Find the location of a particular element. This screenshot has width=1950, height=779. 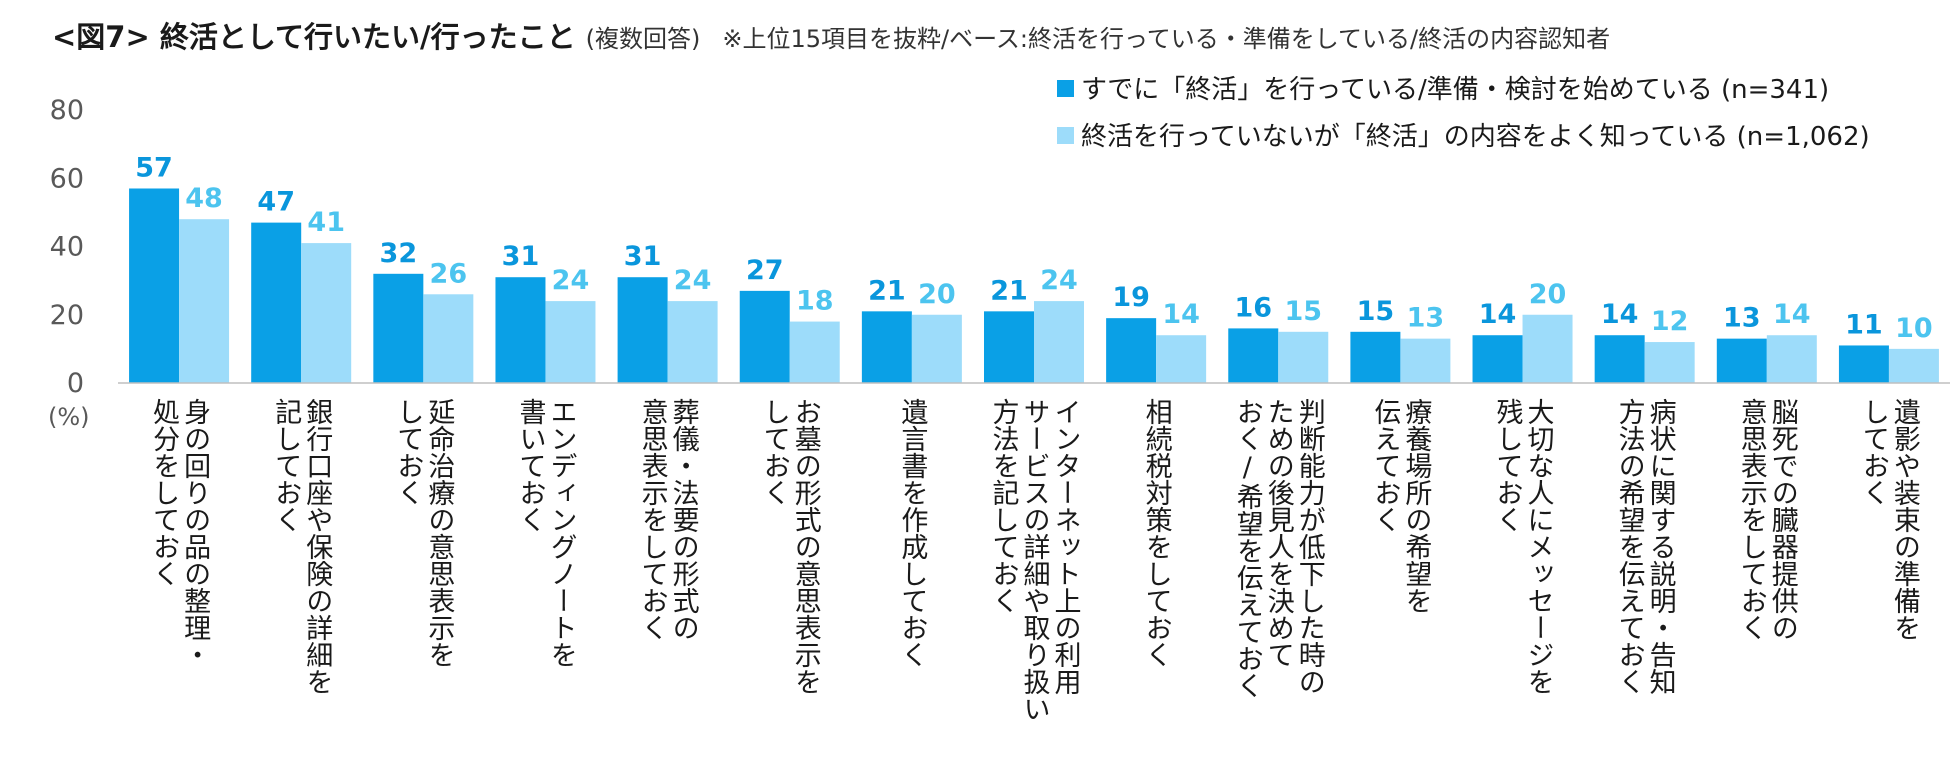

y-tick-label: 60 is located at coordinates (67, 178).